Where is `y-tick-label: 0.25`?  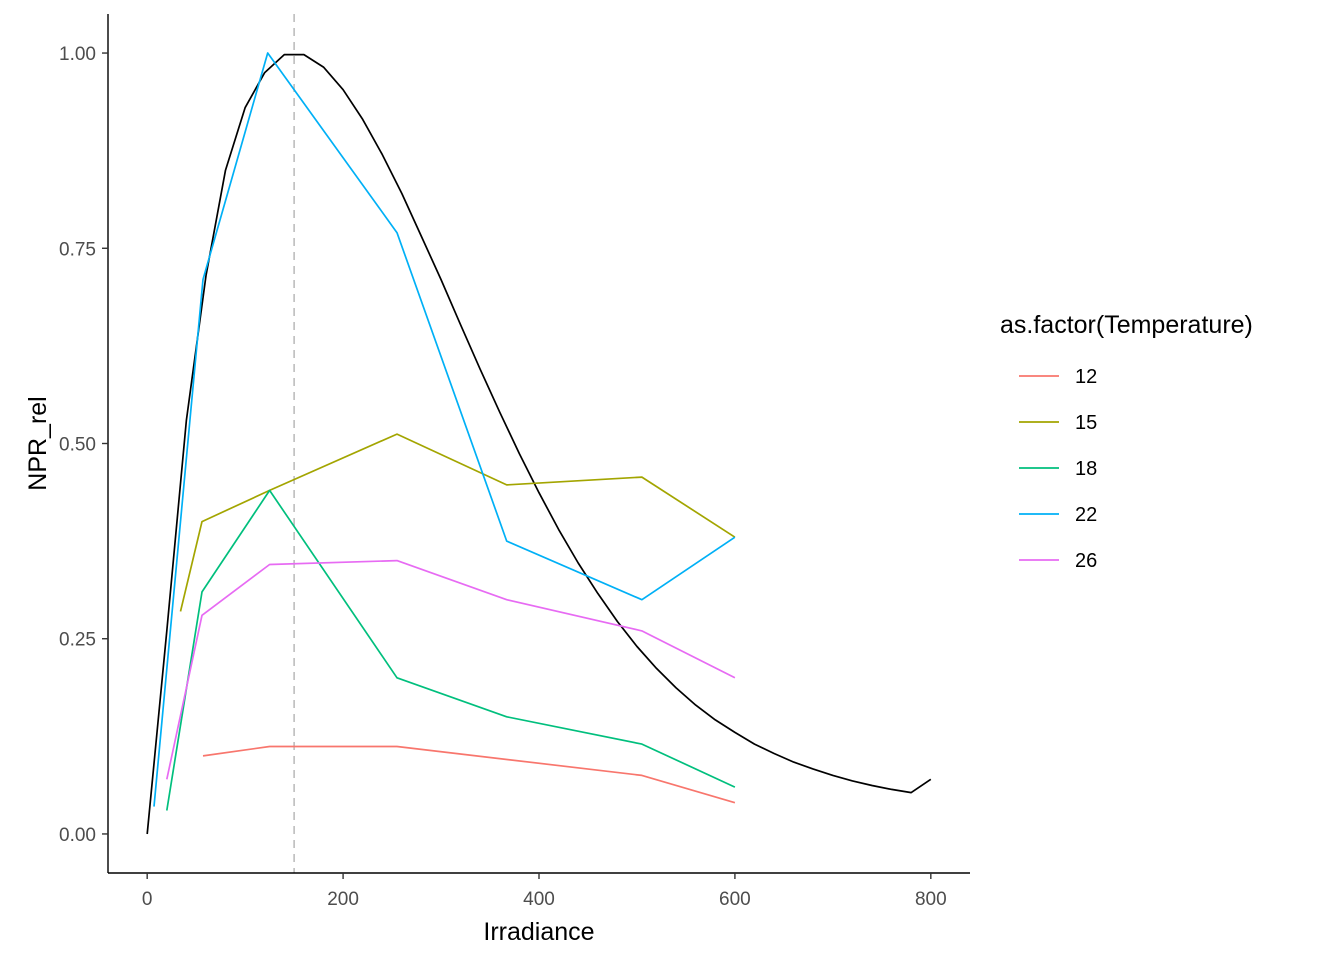 y-tick-label: 0.25 is located at coordinates (77, 640).